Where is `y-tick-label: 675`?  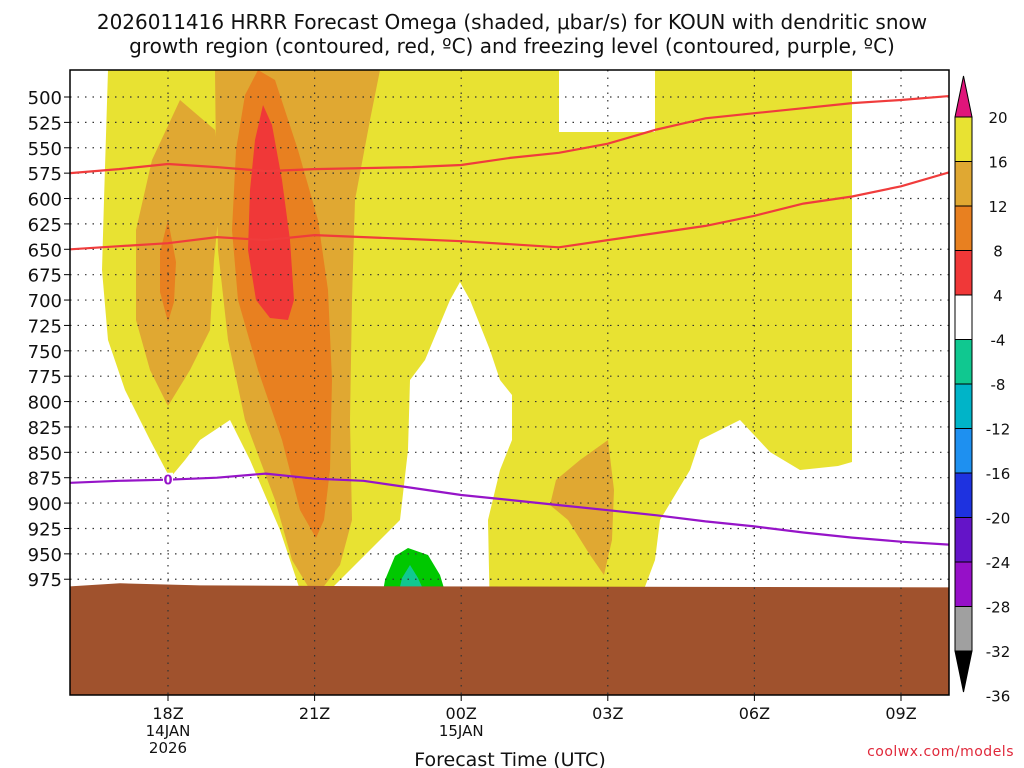 y-tick-label: 675 is located at coordinates (45, 276).